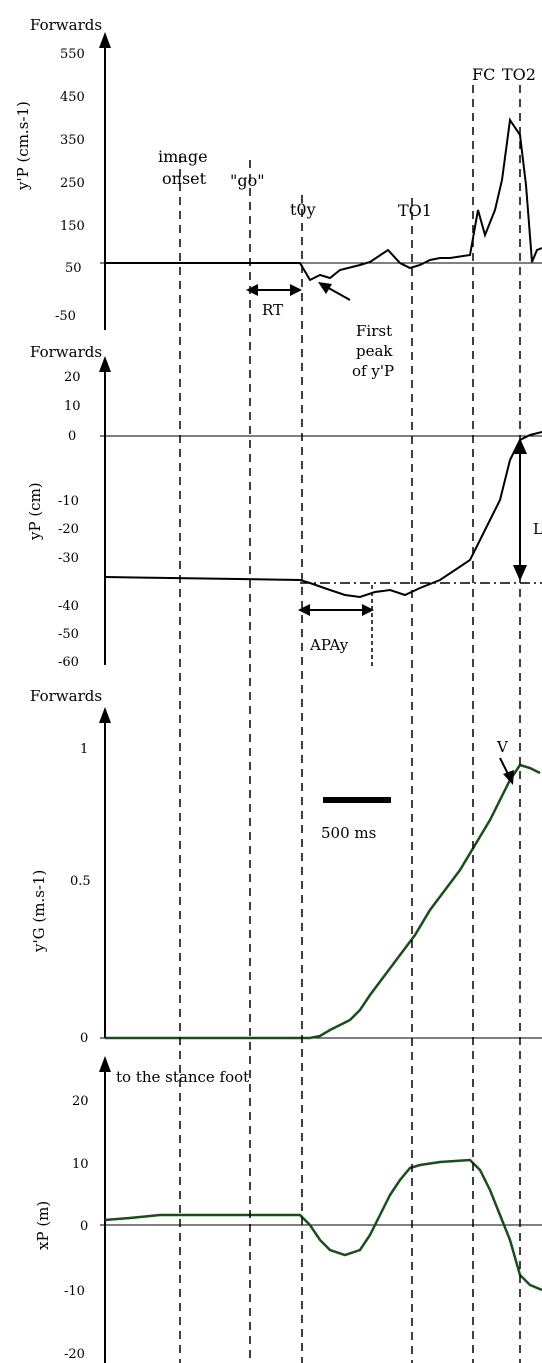 Image resolution: width=542 pixels, height=1363 pixels. Describe the element at coordinates (527, 509) in the screenshot. I see `l-annotation: L` at that location.